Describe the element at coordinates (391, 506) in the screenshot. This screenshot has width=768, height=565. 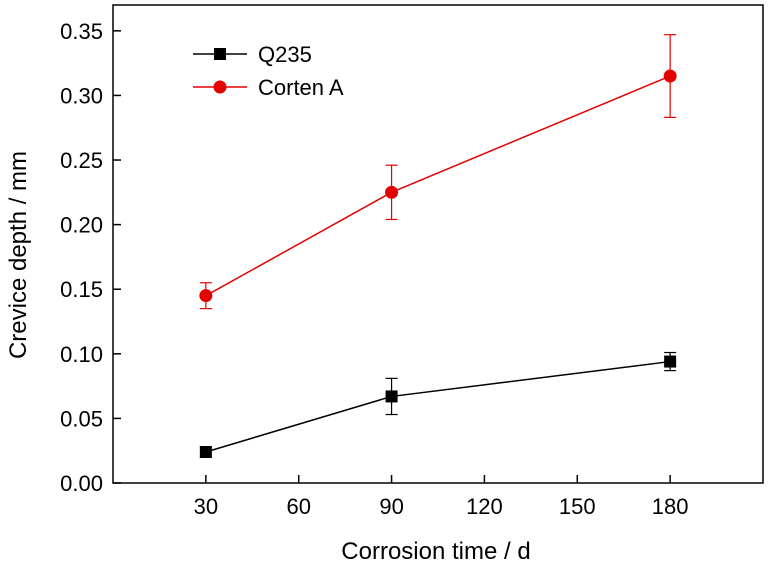
I see `x-tick-label: 90` at that location.